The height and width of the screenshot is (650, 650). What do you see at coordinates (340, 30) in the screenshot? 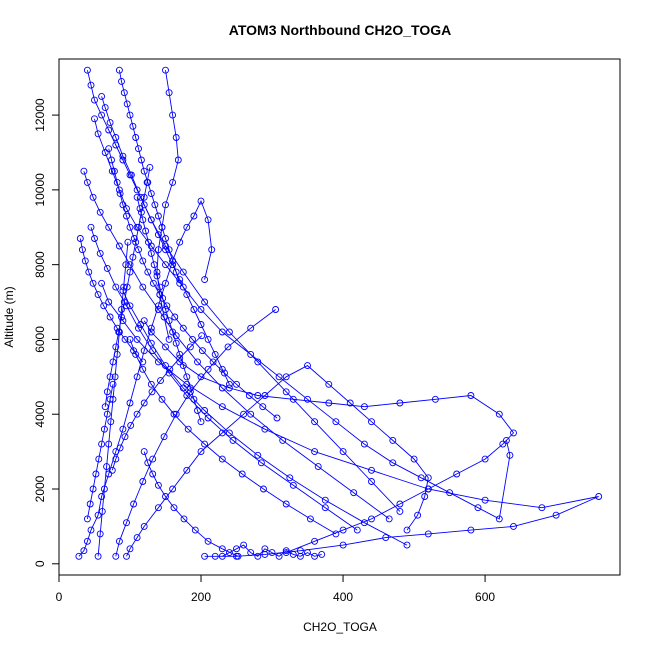
I see `chart-title: ATOM3 Northbound CH2O_TOGA` at bounding box center [340, 30].